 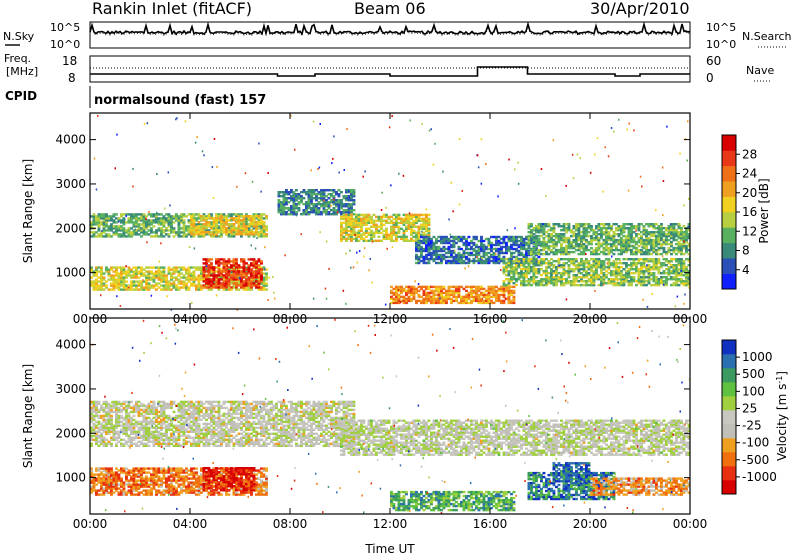 What do you see at coordinates (19, 36) in the screenshot?
I see `nsky-label: N.Sky` at bounding box center [19, 36].